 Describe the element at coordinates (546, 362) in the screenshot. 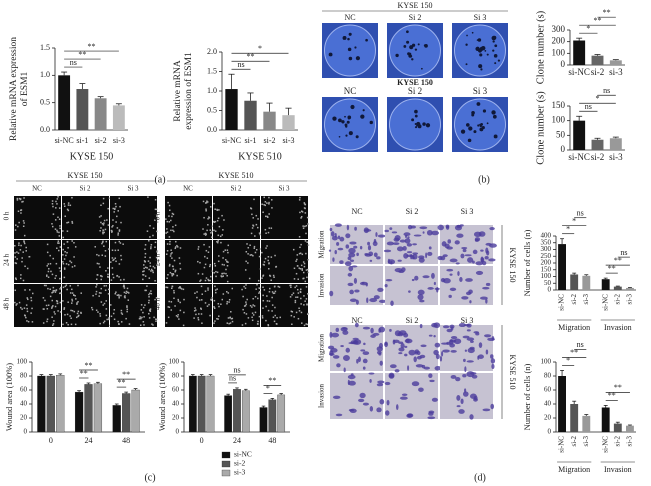

I see `y-tick-label: 100` at that location.